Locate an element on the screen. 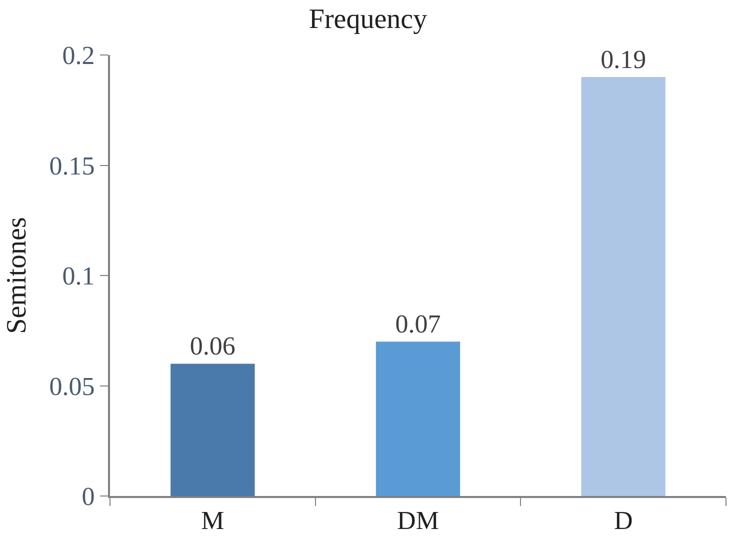  data-label: 0.07 is located at coordinates (418, 324).